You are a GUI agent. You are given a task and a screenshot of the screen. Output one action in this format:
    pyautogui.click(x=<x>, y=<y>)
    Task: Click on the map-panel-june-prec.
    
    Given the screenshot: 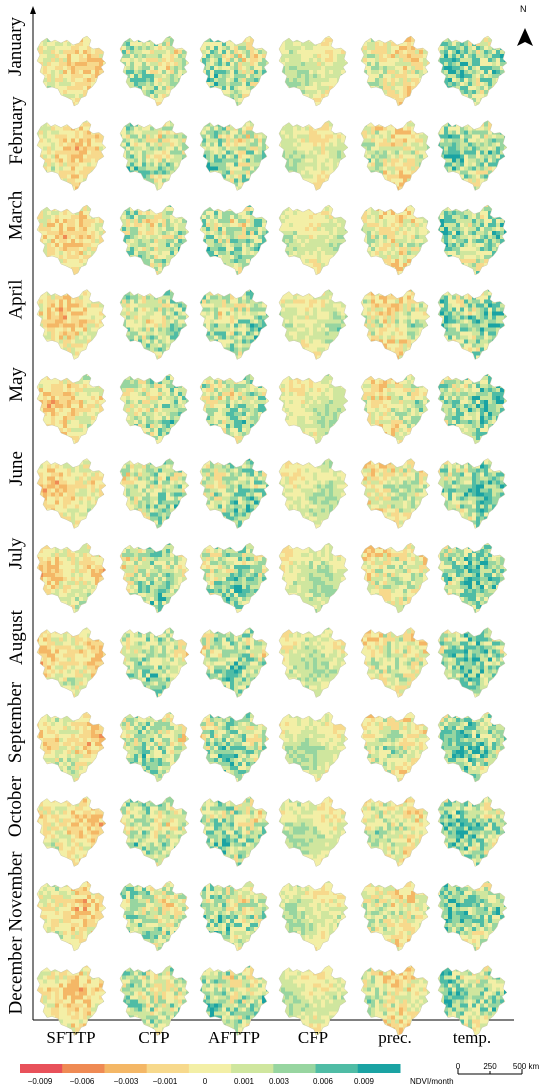 What is the action you would take?
    pyautogui.click(x=395, y=493)
    